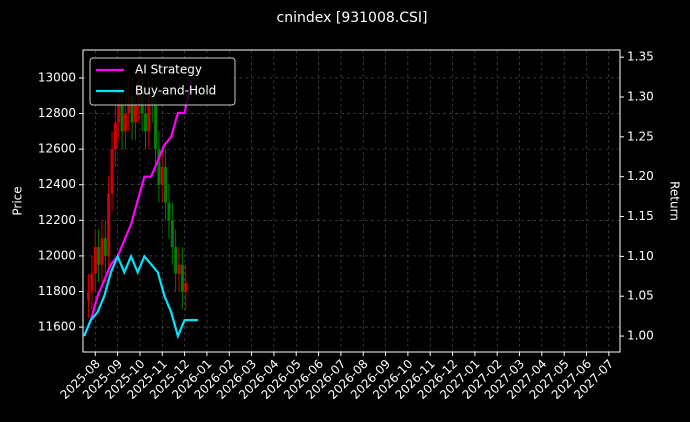 This screenshot has height=422, width=690. I want to click on y2-tick-label: 1.25, so click(640, 136).